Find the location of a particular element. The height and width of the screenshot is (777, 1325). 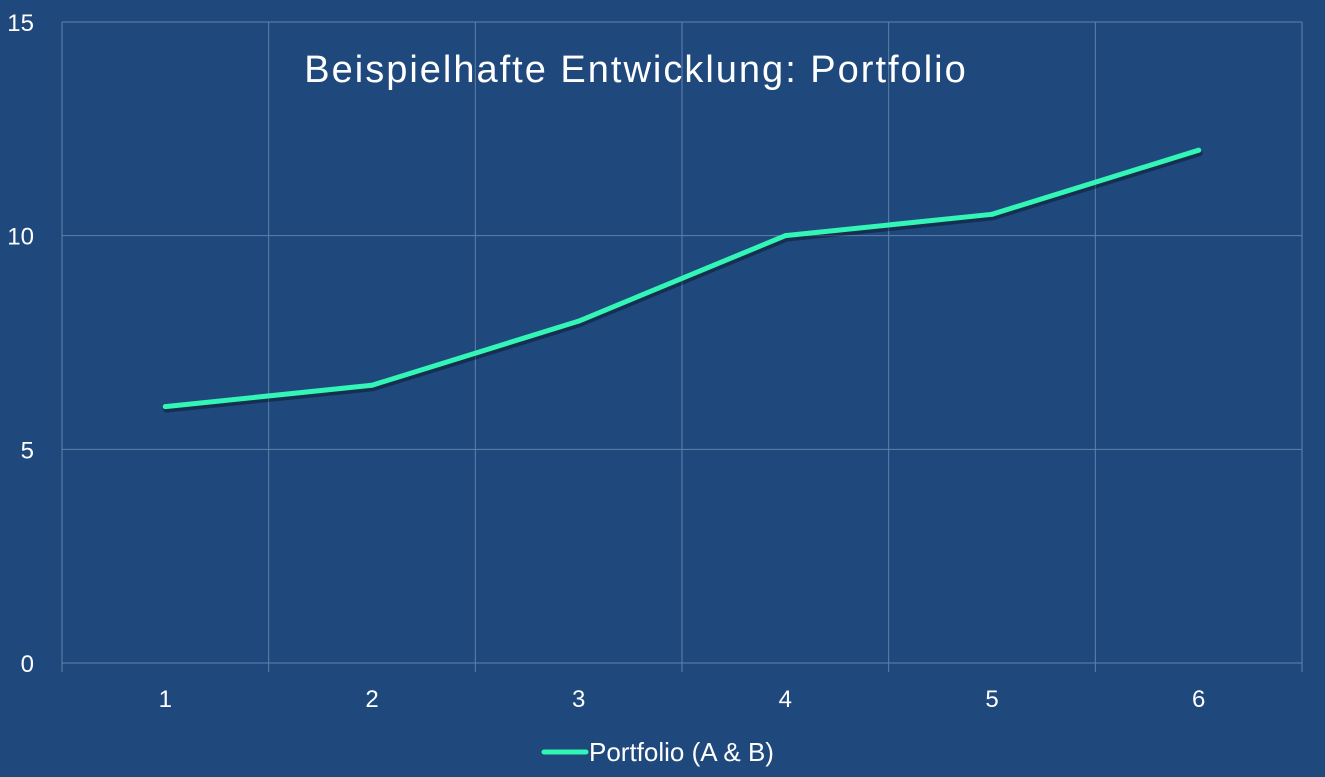

y-tick-label-5: 5 is located at coordinates (27, 450).